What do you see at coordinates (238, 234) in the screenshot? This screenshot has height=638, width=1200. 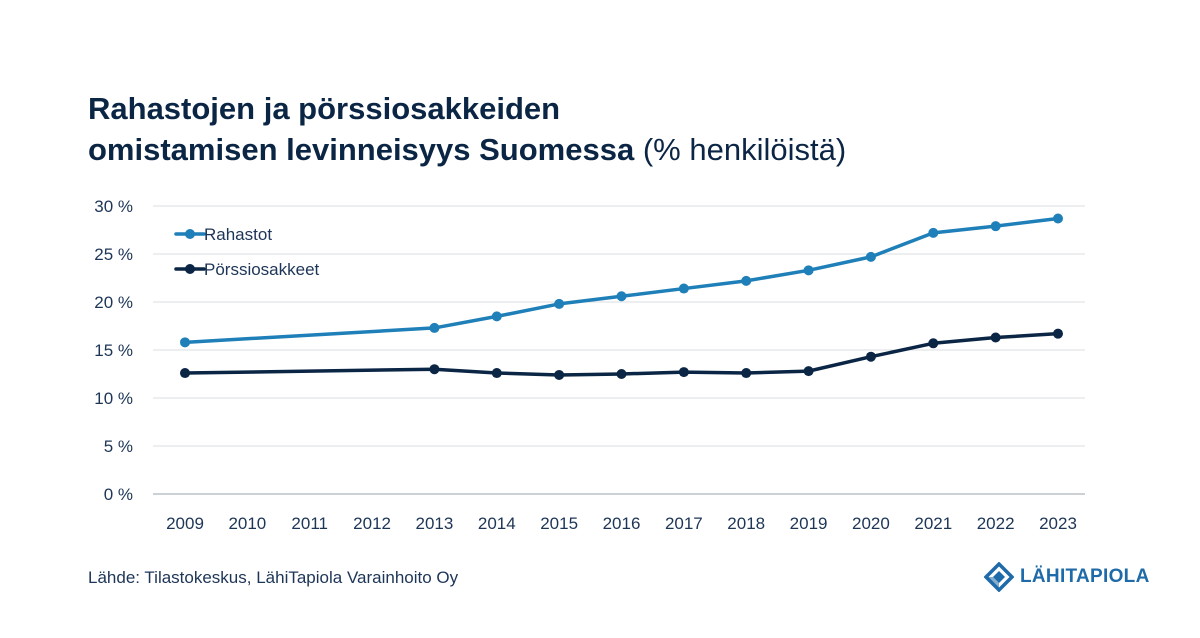 I see `legend-label-rahastot: Rahastot` at bounding box center [238, 234].